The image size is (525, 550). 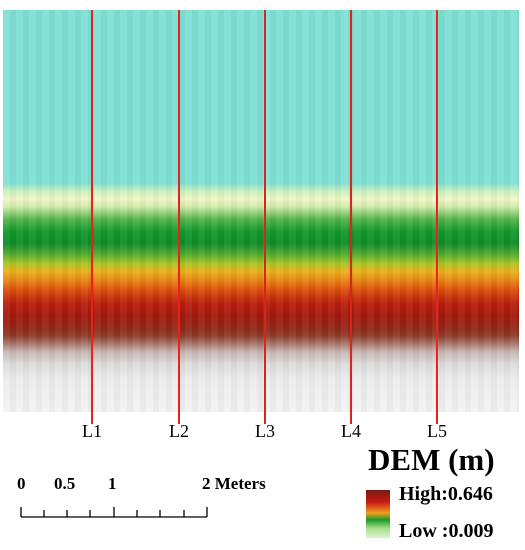 I want to click on legend-color-ramp, so click(x=378, y=514).